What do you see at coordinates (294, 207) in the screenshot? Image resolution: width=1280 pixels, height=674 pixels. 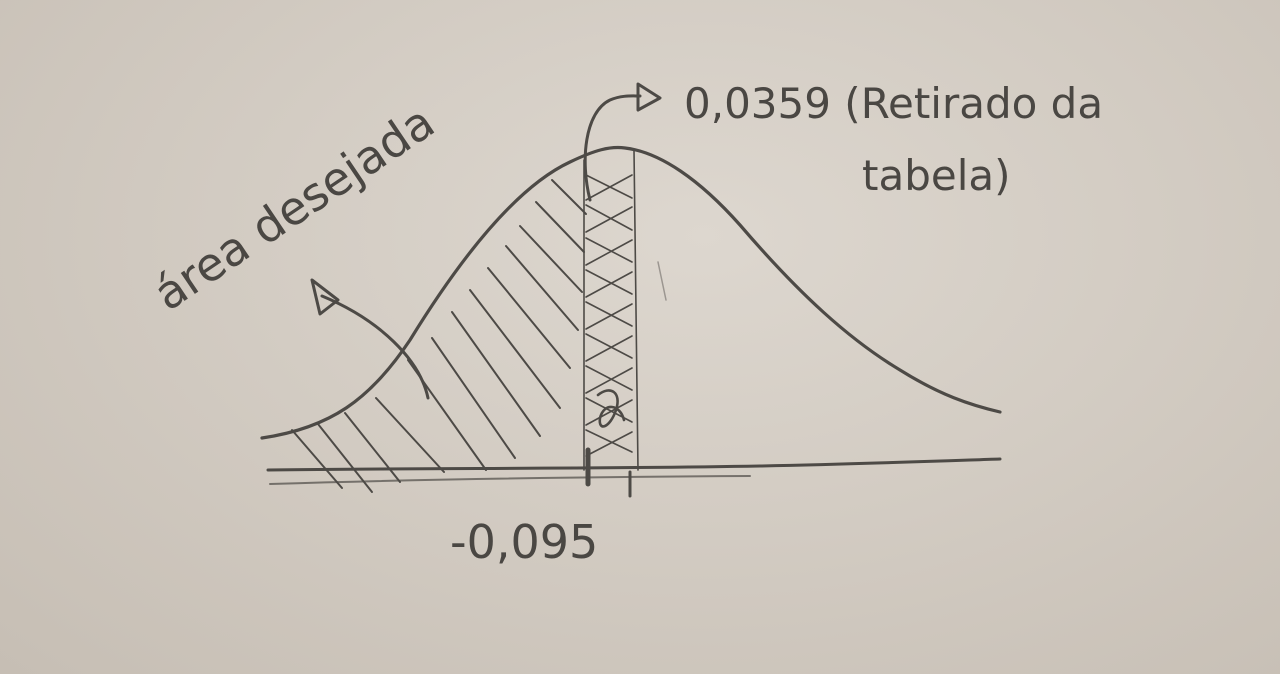 I see `desired-area-label: área desejada` at bounding box center [294, 207].